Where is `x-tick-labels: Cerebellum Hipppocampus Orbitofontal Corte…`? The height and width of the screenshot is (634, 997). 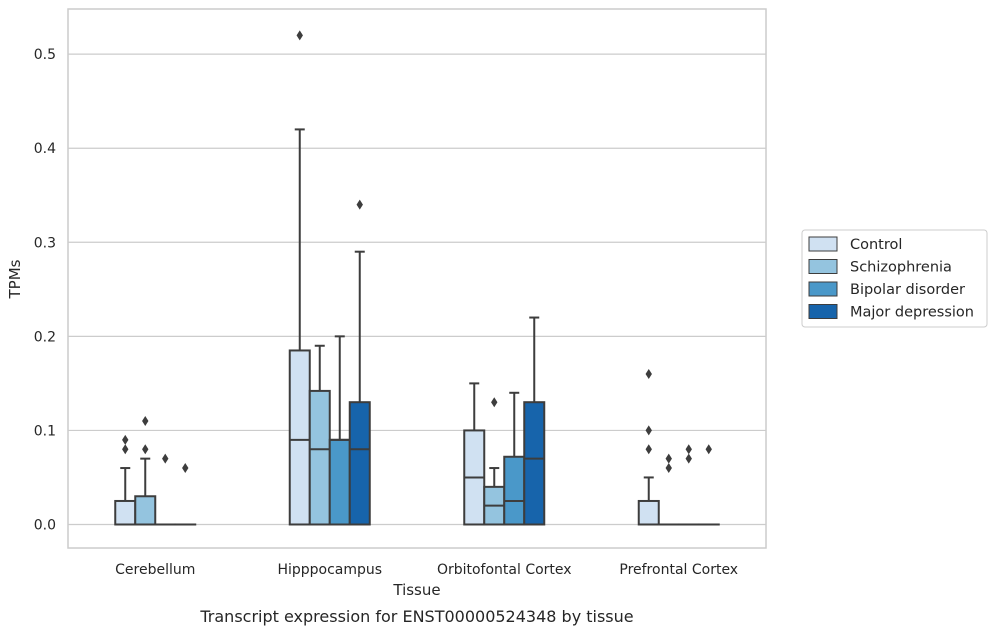
x-tick-labels: Cerebellum Hipppocampus Orbitofontal Corte… is located at coordinates (426, 570).